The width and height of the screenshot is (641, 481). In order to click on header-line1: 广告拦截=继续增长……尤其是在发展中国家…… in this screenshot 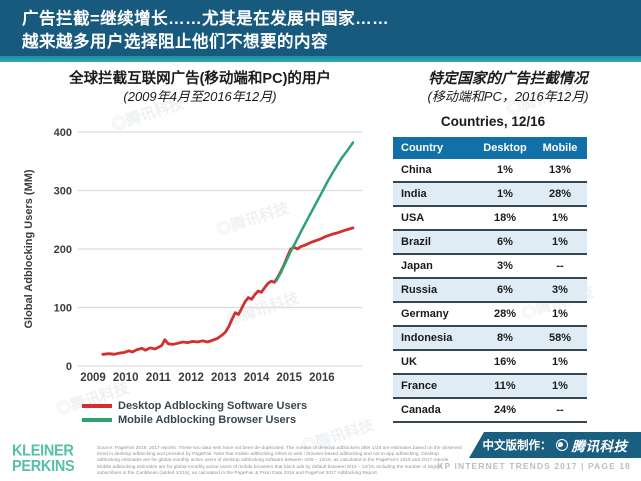, I will do `click(206, 19)`.